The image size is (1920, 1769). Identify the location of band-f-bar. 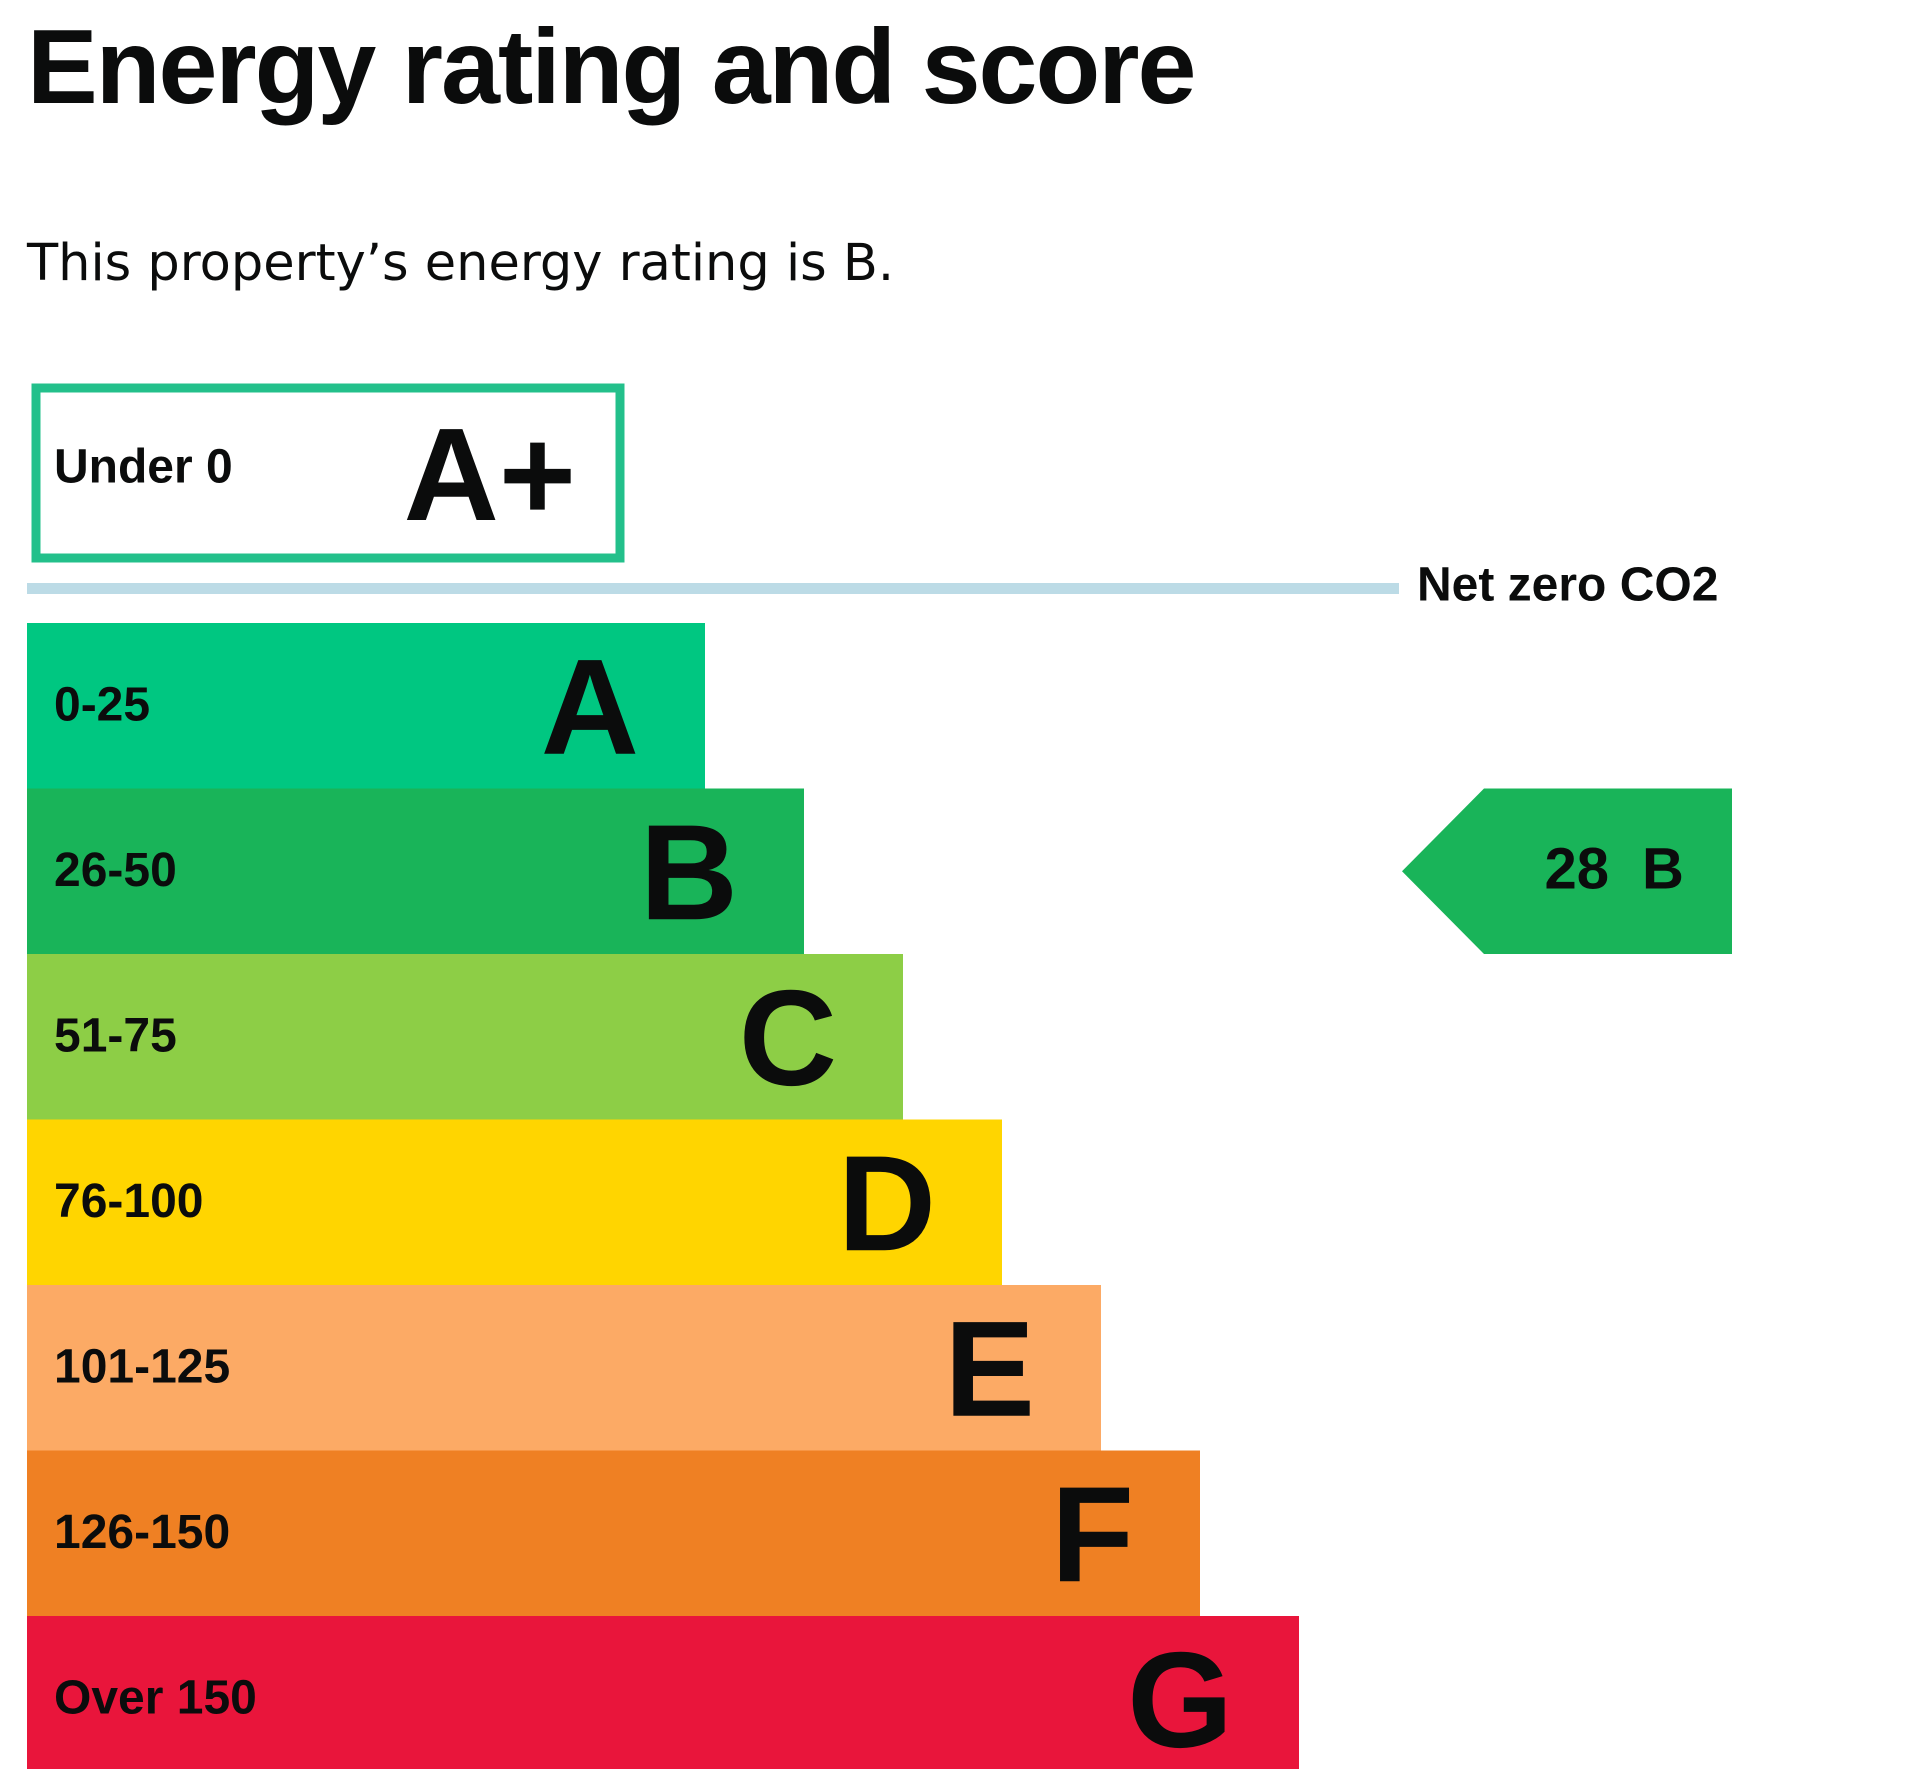
(613, 1533).